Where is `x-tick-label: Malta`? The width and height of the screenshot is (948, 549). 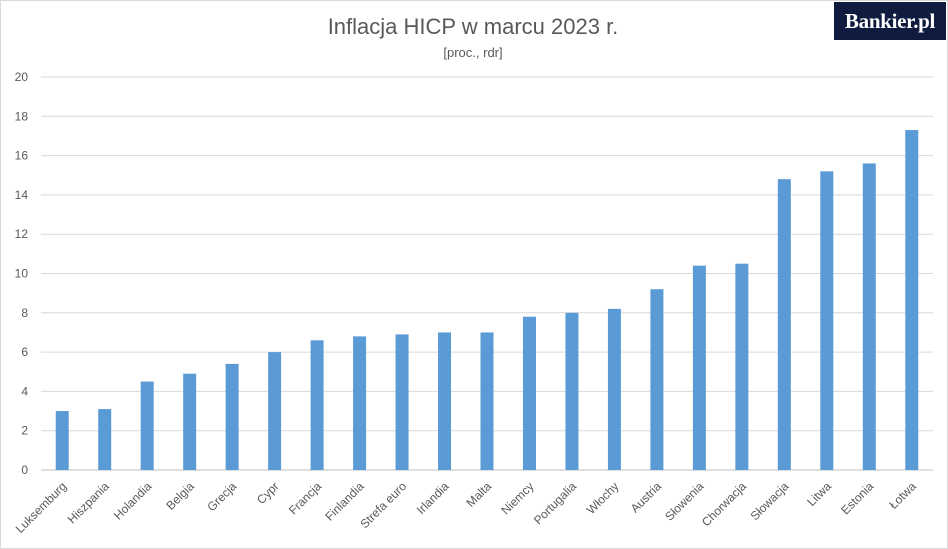
x-tick-label: Malta is located at coordinates (478, 494).